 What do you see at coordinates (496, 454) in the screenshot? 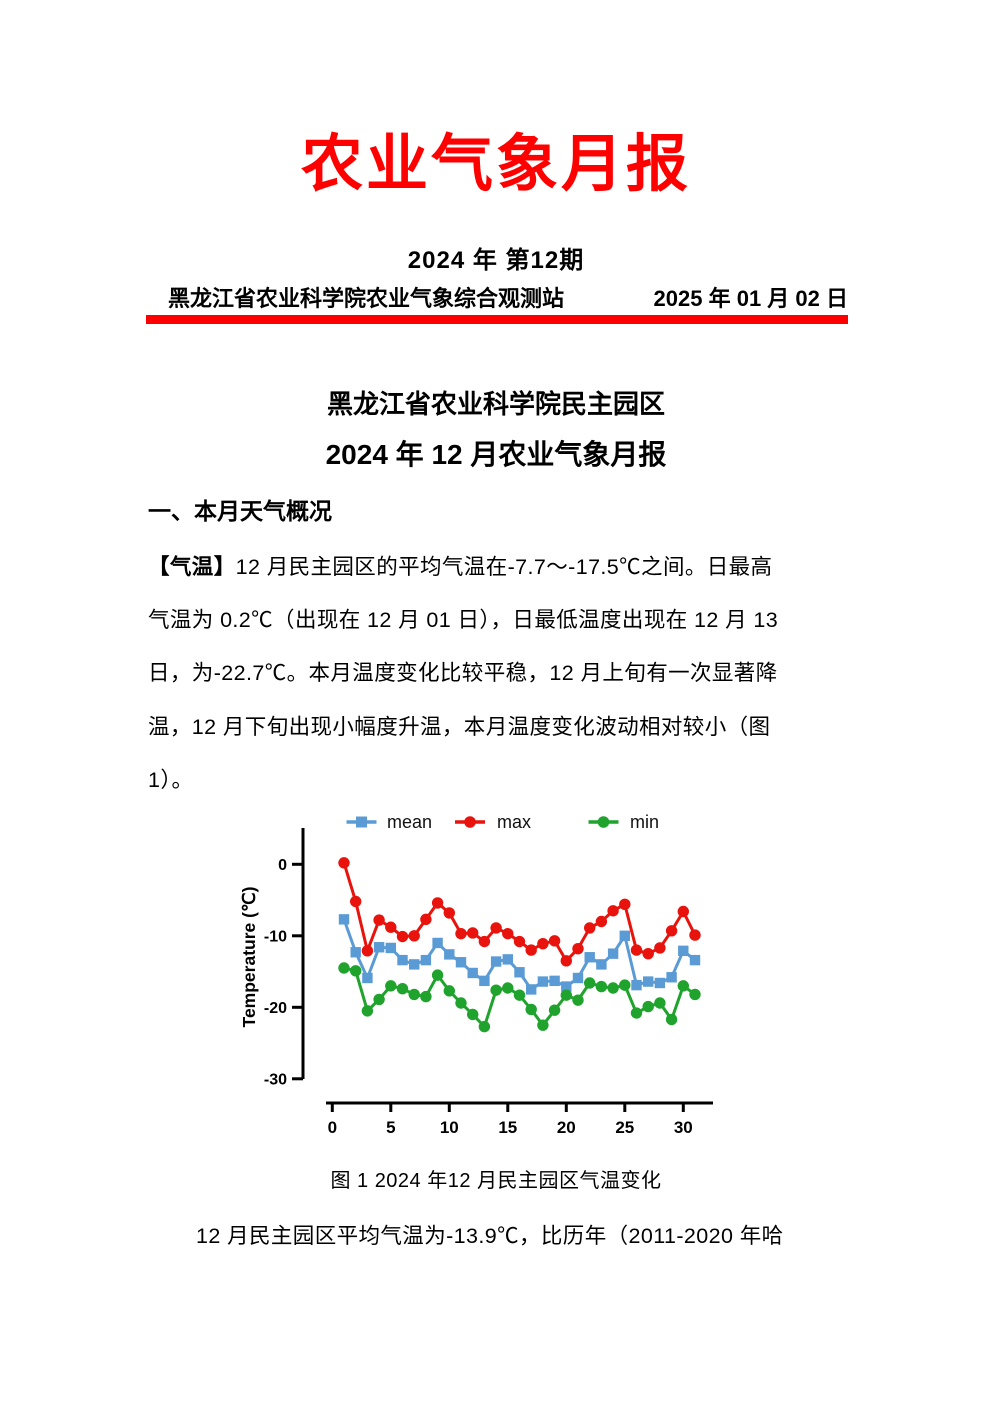
I see `report-subtitle-month: 2024 年 12 月农业气象月报` at bounding box center [496, 454].